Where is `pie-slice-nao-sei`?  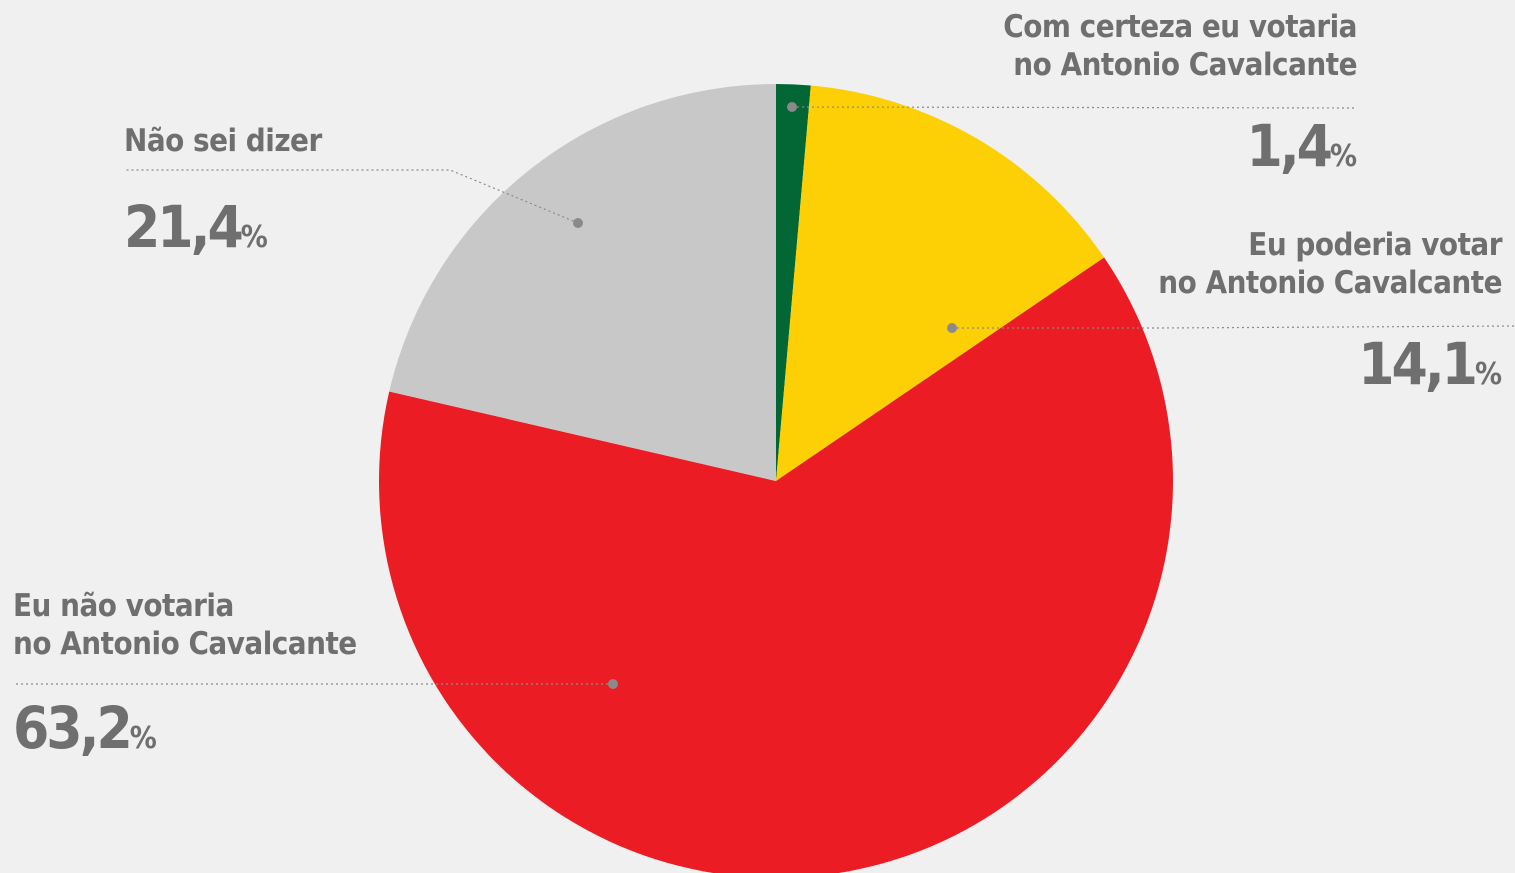
pie-slice-nao-sei is located at coordinates (582, 282).